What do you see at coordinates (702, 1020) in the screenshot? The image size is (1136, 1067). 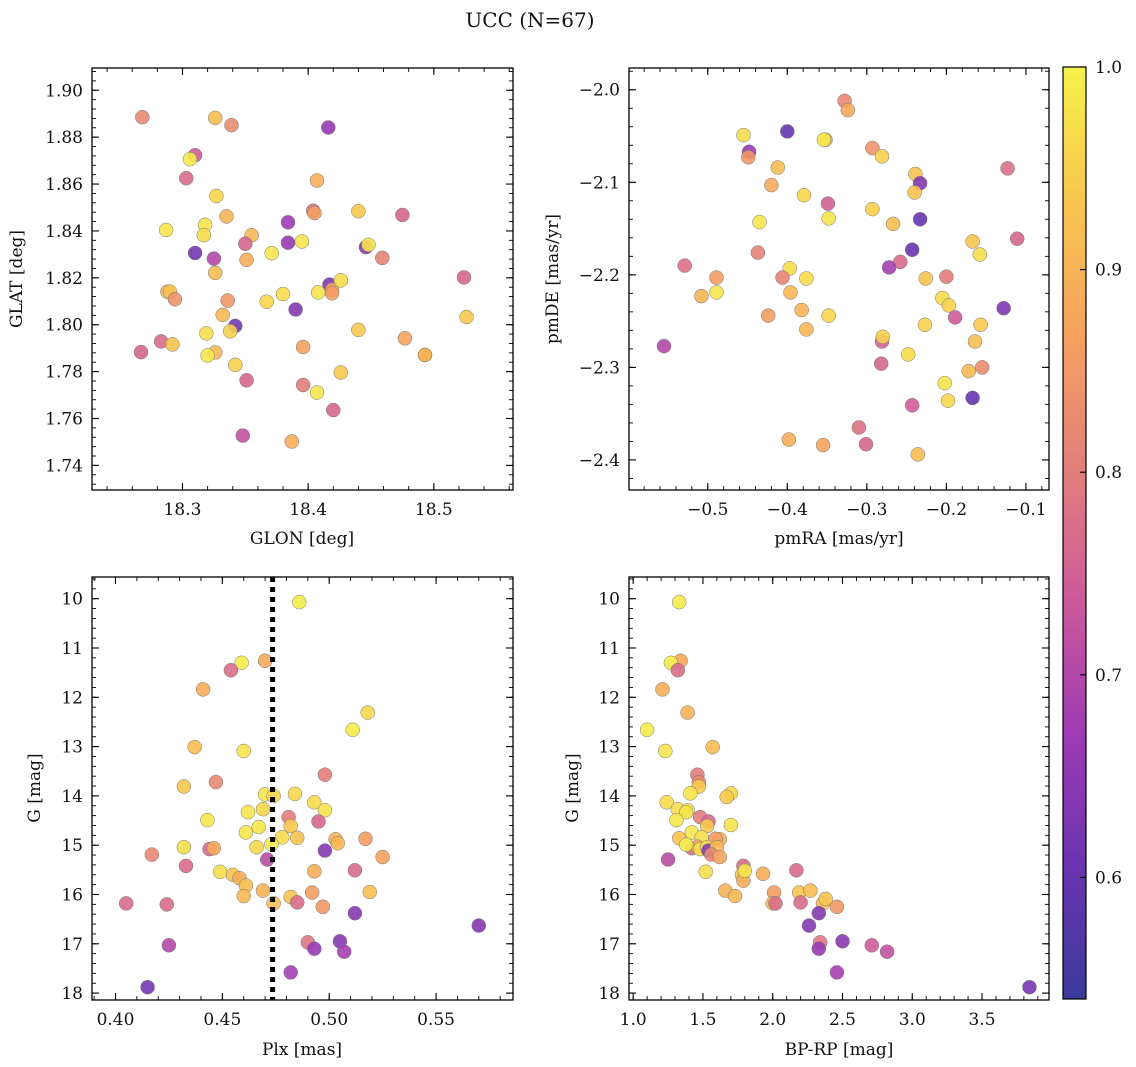 I see `x-tick-label: 1.5` at bounding box center [702, 1020].